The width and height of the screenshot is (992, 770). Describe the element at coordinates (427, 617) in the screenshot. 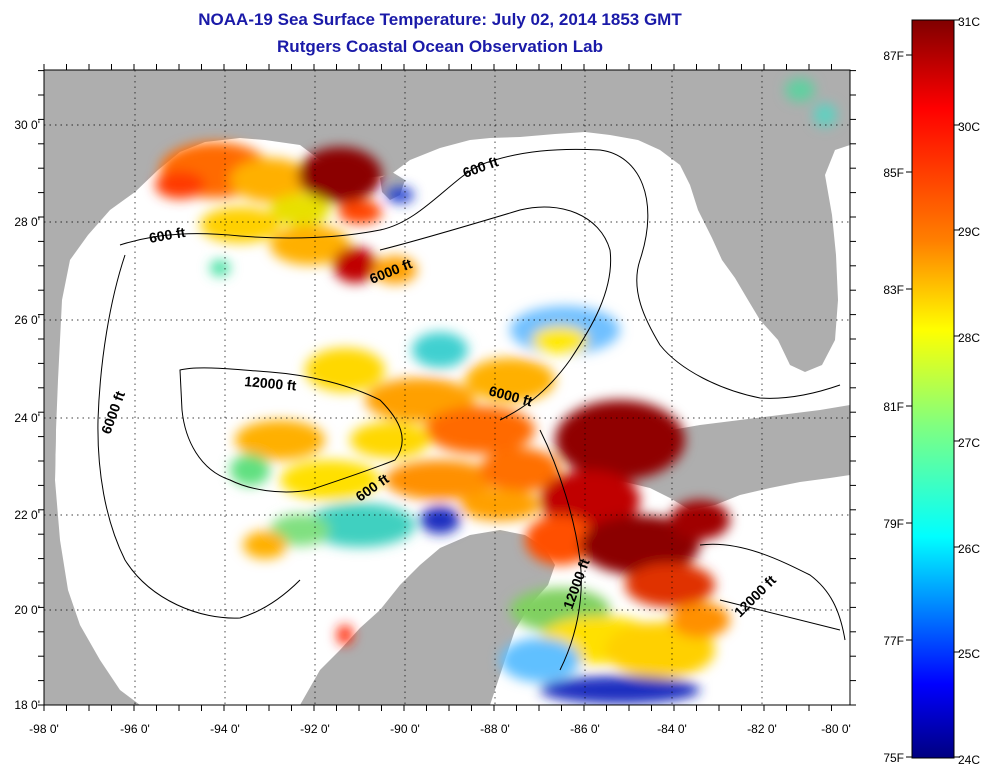

I see `land-yucatan` at that location.